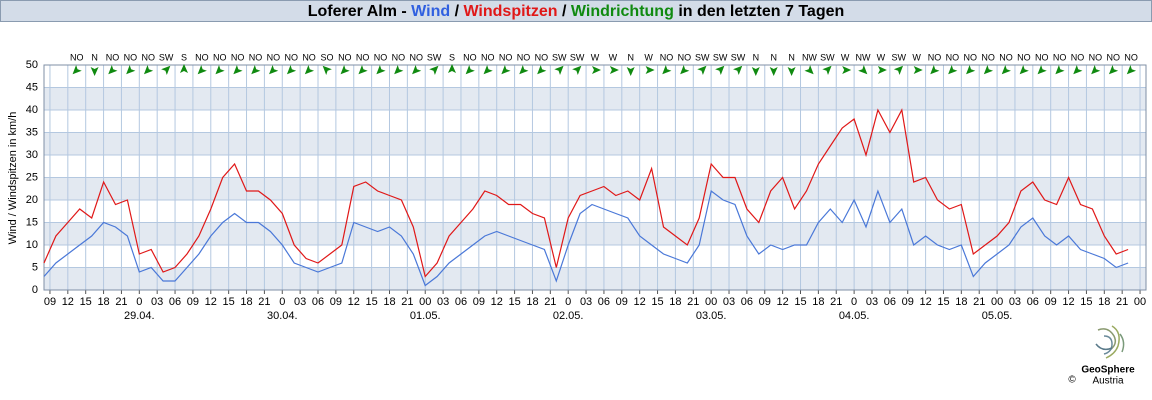 The height and width of the screenshot is (400, 1152). What do you see at coordinates (1108, 381) in the screenshot?
I see `logo-sub: Austria` at bounding box center [1108, 381].